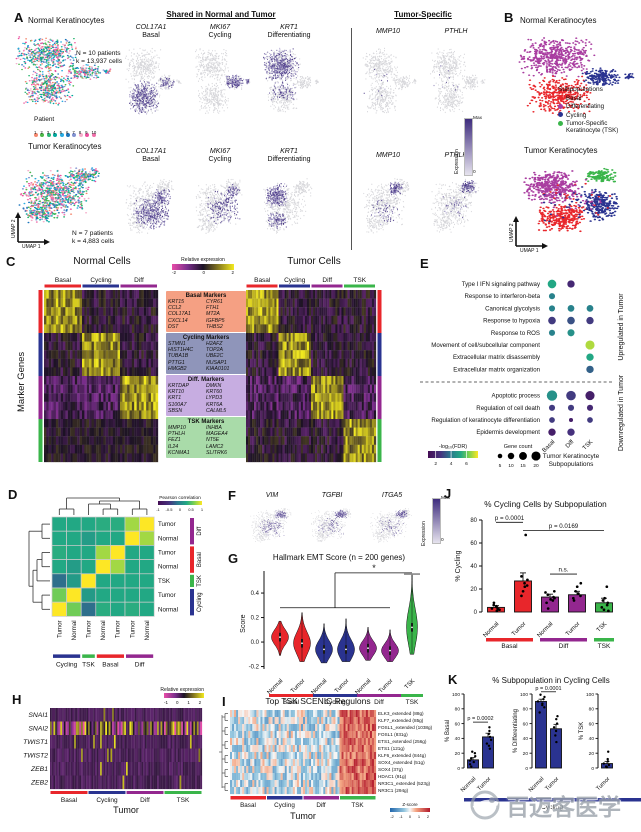 The image size is (641, 832). Describe the element at coordinates (219, 206) in the screenshot. I see `feature-plot-mki67-tumor` at that location.